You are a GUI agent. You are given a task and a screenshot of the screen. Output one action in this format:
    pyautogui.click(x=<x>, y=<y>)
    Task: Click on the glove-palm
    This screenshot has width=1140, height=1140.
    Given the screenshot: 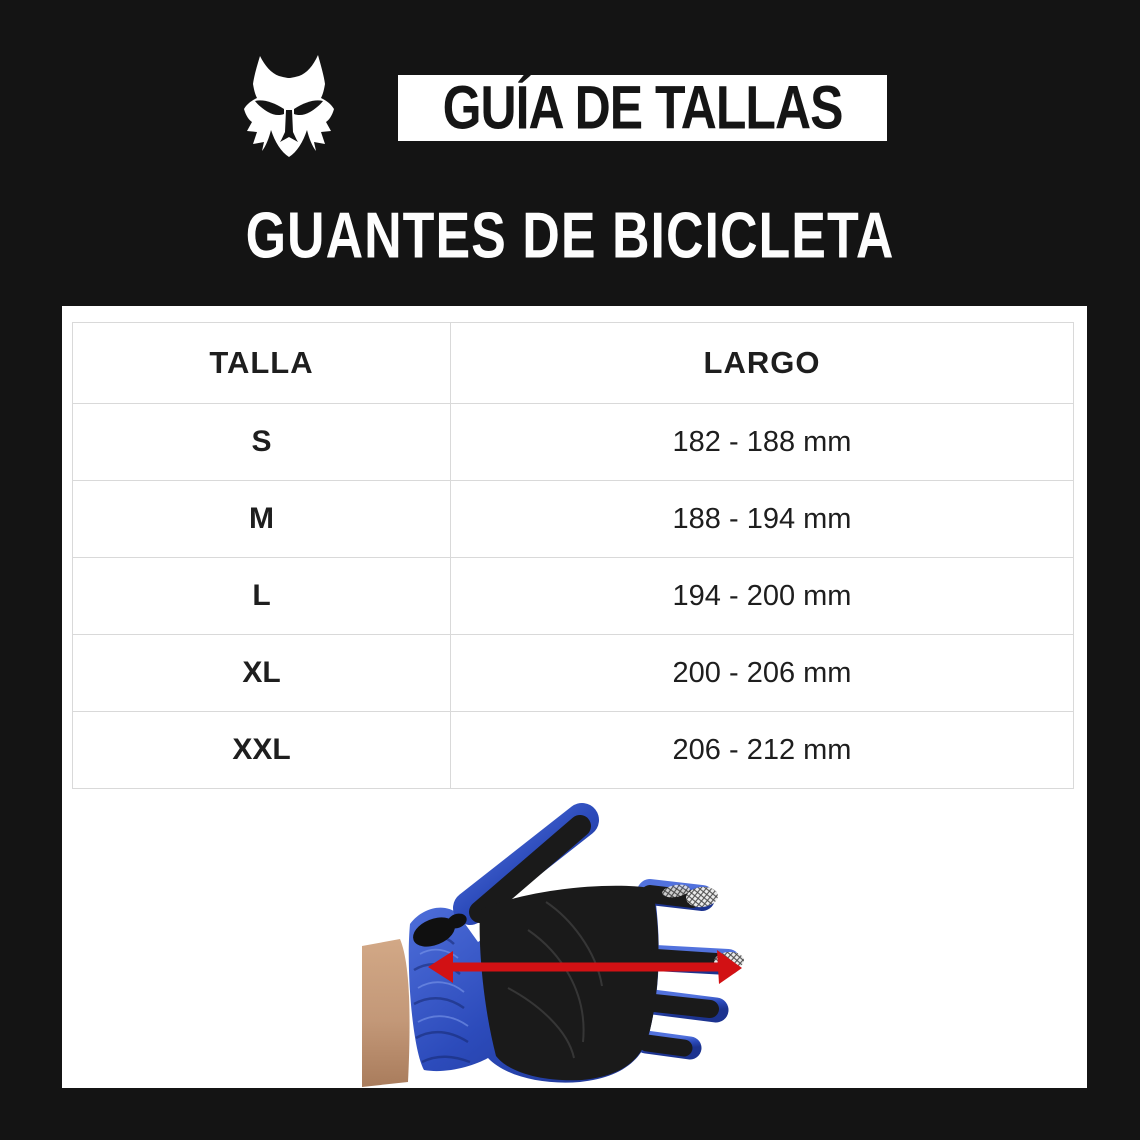 What is the action you would take?
    pyautogui.click(x=597, y=948)
    